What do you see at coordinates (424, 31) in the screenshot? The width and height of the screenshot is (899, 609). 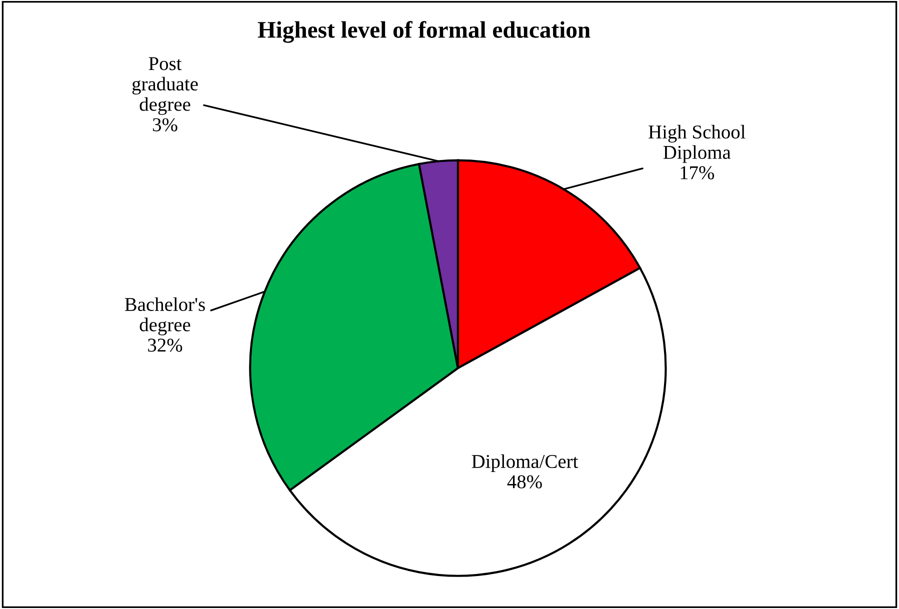 I see `chart-title: Highest level of formal education` at bounding box center [424, 31].